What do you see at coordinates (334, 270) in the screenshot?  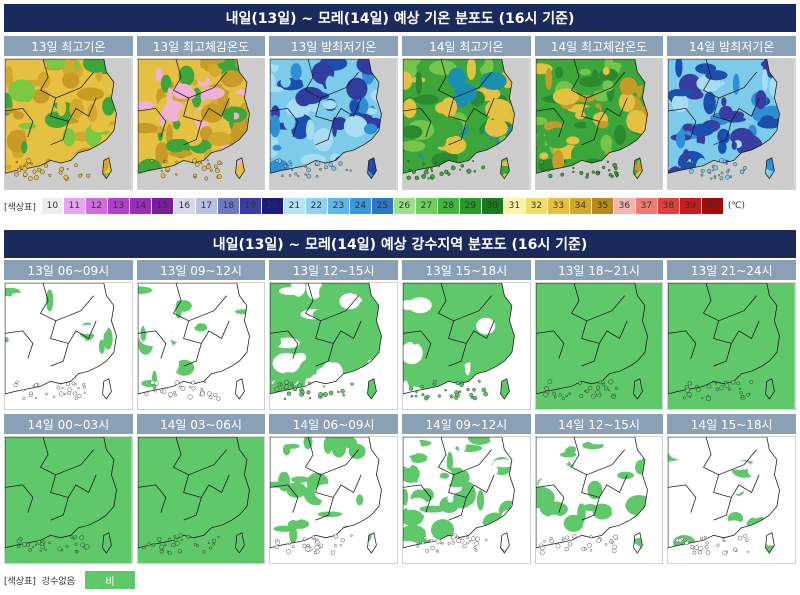 I see `precip-panel-label: 13일 12~15시` at bounding box center [334, 270].